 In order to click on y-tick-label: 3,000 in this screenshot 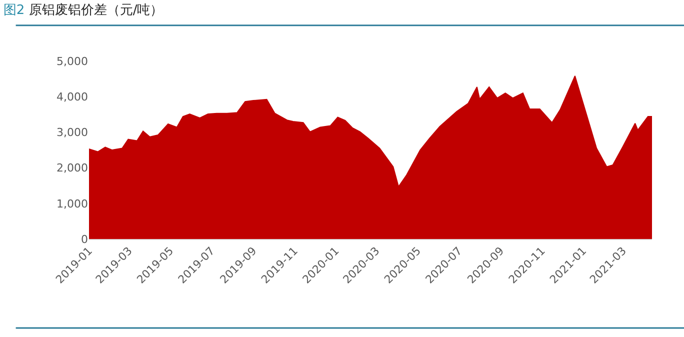, I will do `click(72, 133)`.